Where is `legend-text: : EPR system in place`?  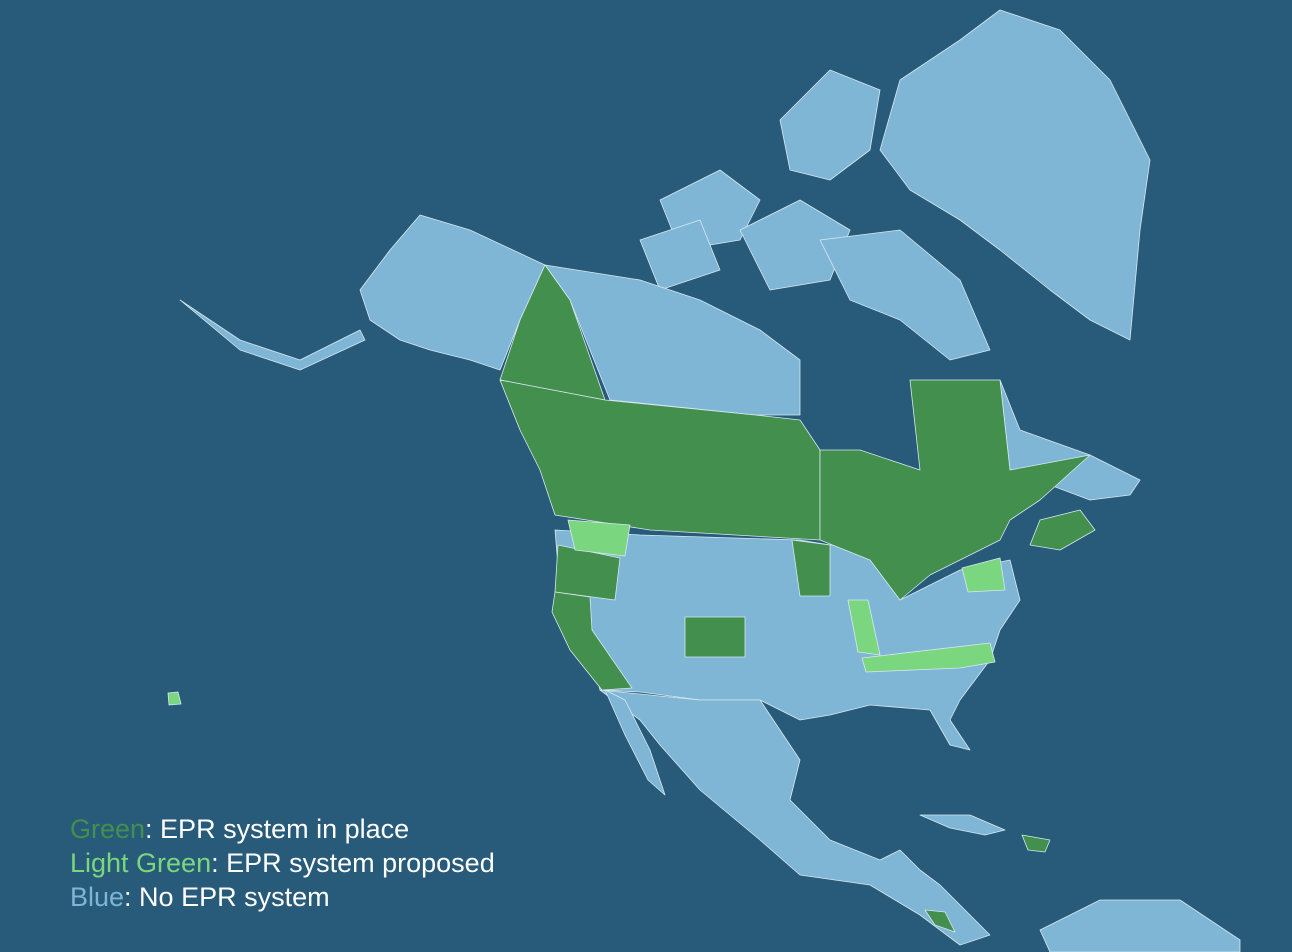
legend-text: : EPR system in place is located at coordinates (277, 829).